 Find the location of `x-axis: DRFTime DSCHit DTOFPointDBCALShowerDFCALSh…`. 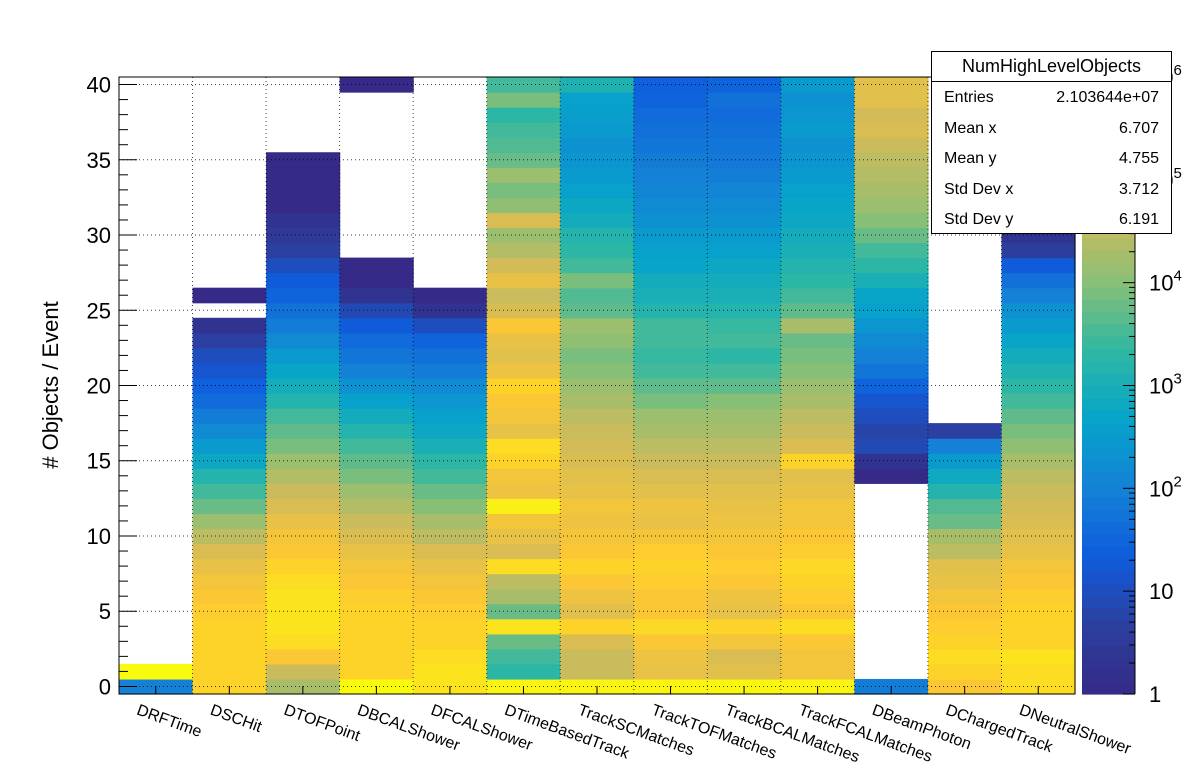

x-axis: DRFTime DSCHit DTOFPointDBCALShowerDFCALSh… is located at coordinates (634, 726).